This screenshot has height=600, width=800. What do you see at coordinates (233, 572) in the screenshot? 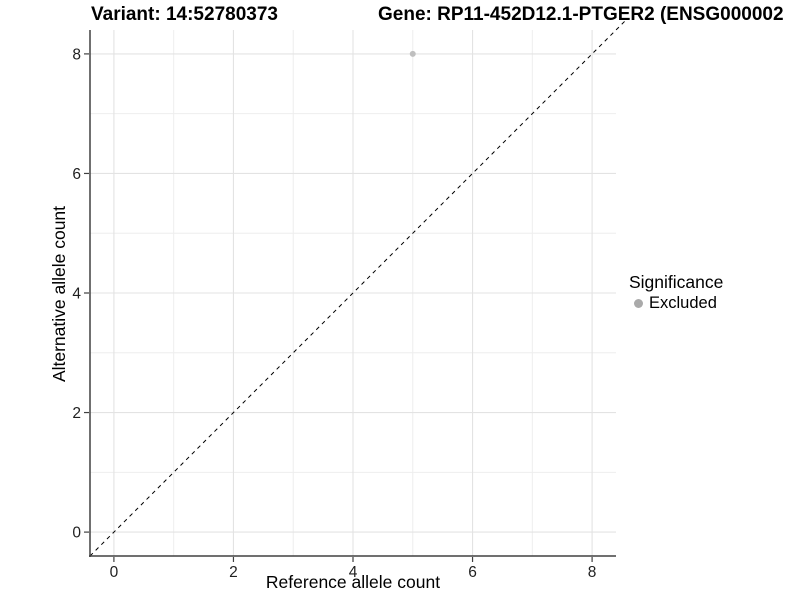
I see `x-tick-label: 2` at bounding box center [233, 572].